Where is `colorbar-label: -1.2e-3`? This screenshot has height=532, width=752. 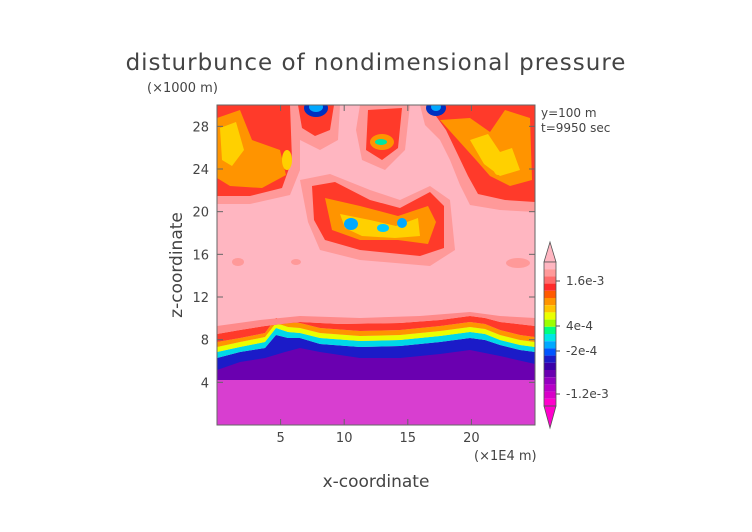
colorbar-label: -1.2e-3 is located at coordinates (587, 394).